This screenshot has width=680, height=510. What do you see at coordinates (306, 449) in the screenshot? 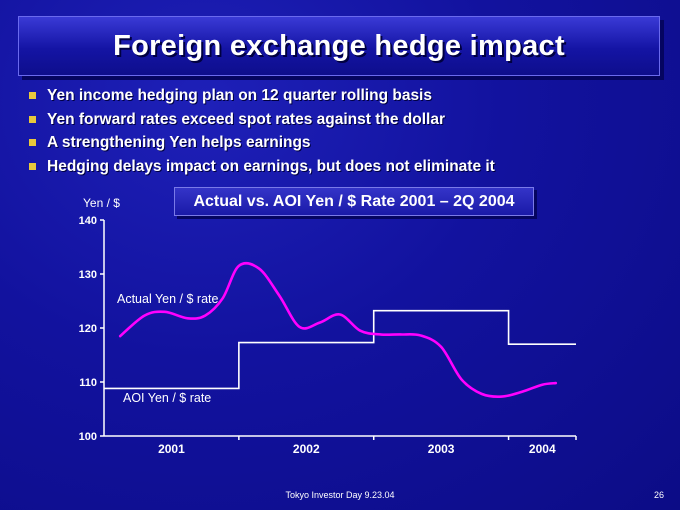
I see `x-tick-label: 2002` at bounding box center [306, 449].